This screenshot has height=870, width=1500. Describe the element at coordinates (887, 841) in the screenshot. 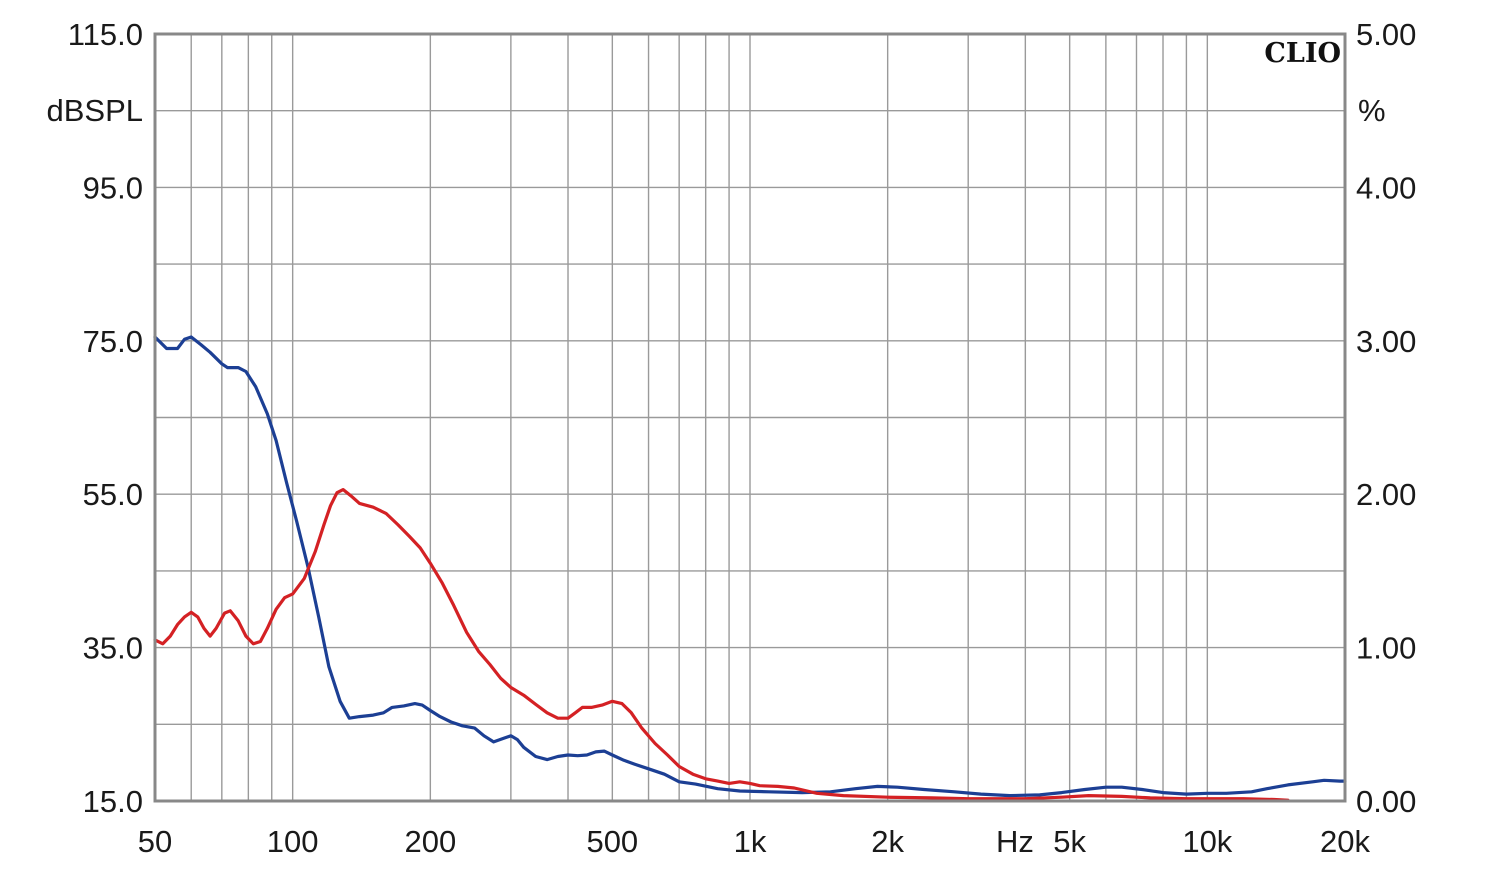

I see `x-axis-tick-label: 2k` at that location.